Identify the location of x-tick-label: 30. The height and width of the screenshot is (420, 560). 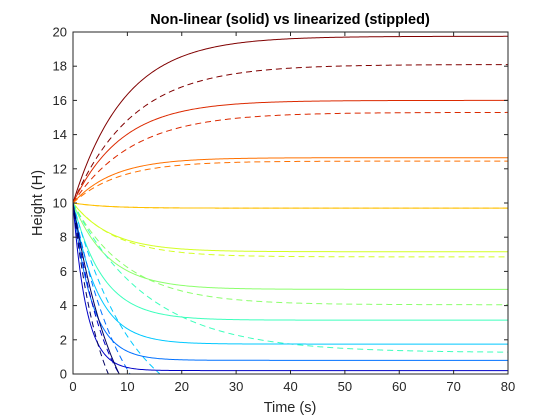
(236, 386).